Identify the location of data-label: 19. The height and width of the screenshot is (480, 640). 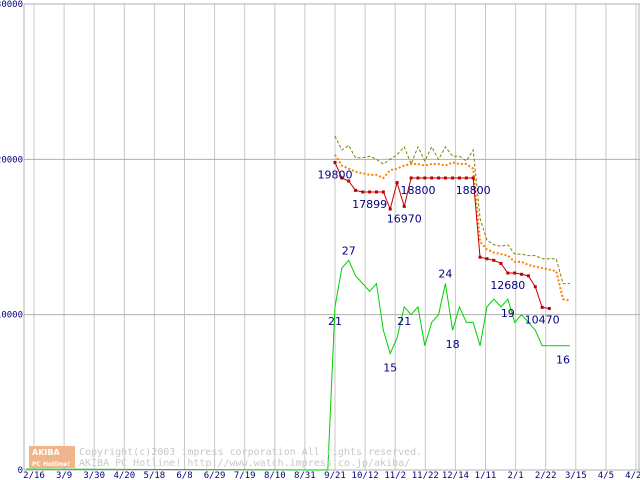
(508, 313).